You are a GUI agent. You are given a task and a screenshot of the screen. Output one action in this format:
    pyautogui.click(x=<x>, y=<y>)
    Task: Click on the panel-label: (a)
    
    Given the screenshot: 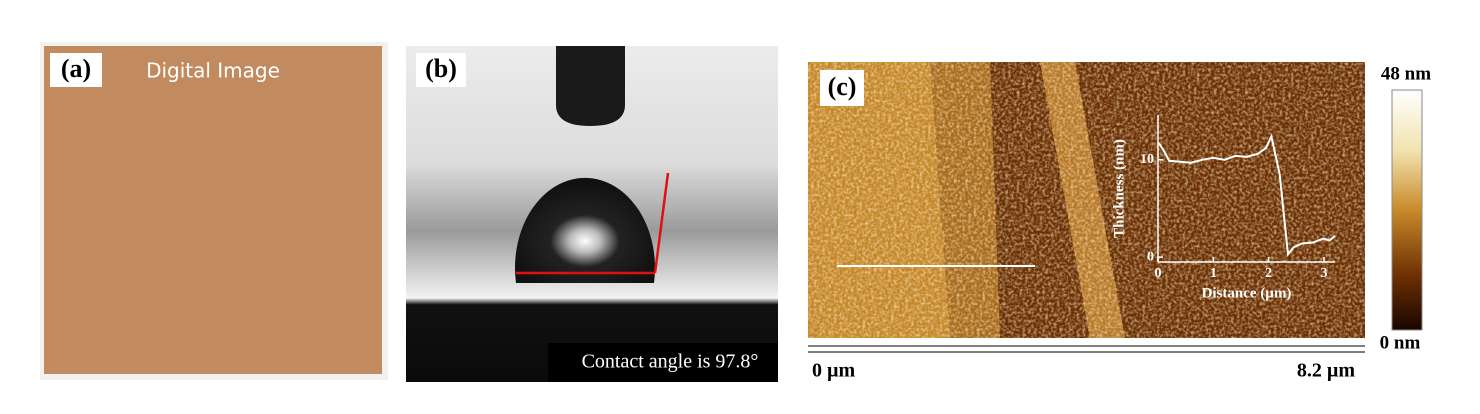 What is the action you would take?
    pyautogui.click(x=76, y=68)
    